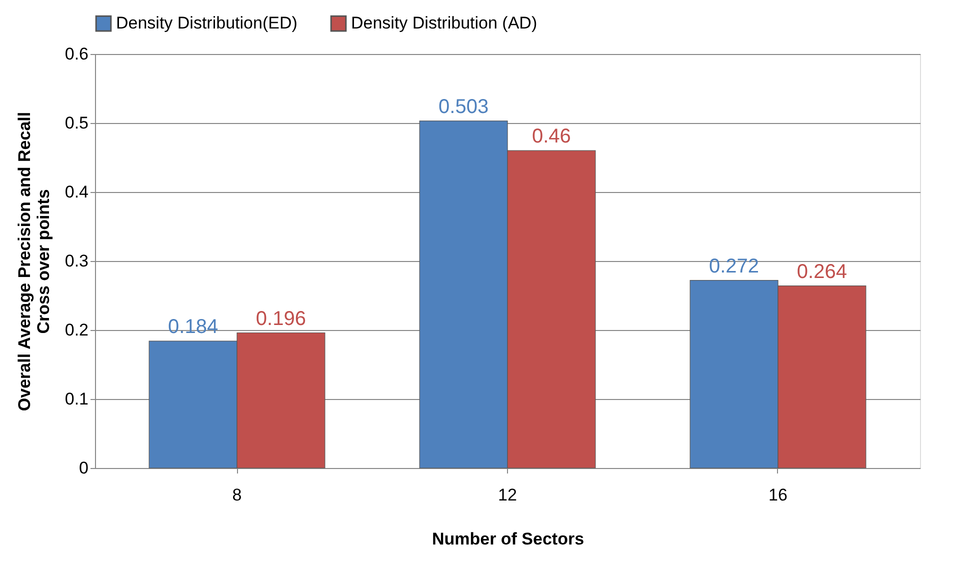 This screenshot has height=582, width=959. Describe the element at coordinates (551, 137) in the screenshot. I see `data-label: 0.46` at that location.